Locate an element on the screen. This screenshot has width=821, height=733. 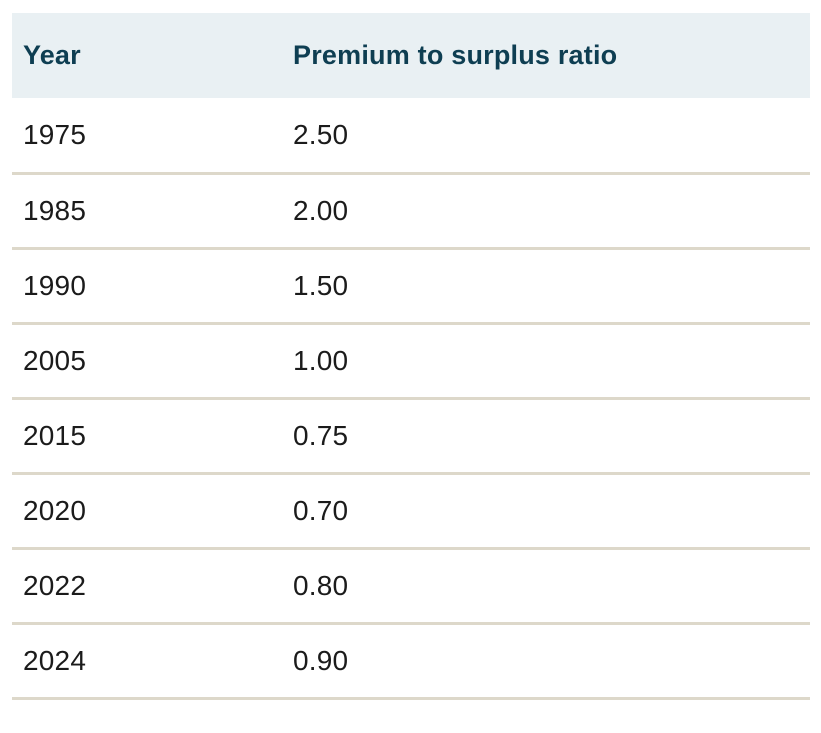
ratio-cell: 0.80 is located at coordinates (546, 586).